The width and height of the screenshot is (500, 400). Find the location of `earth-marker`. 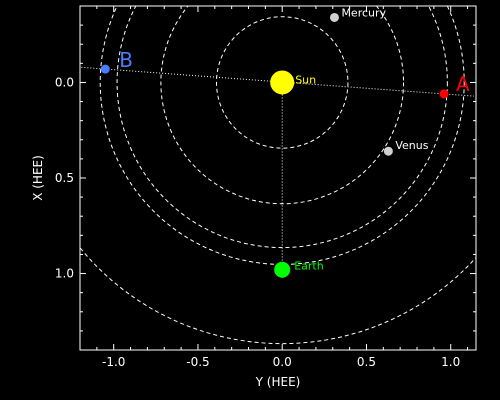

earth-marker is located at coordinates (282, 269).